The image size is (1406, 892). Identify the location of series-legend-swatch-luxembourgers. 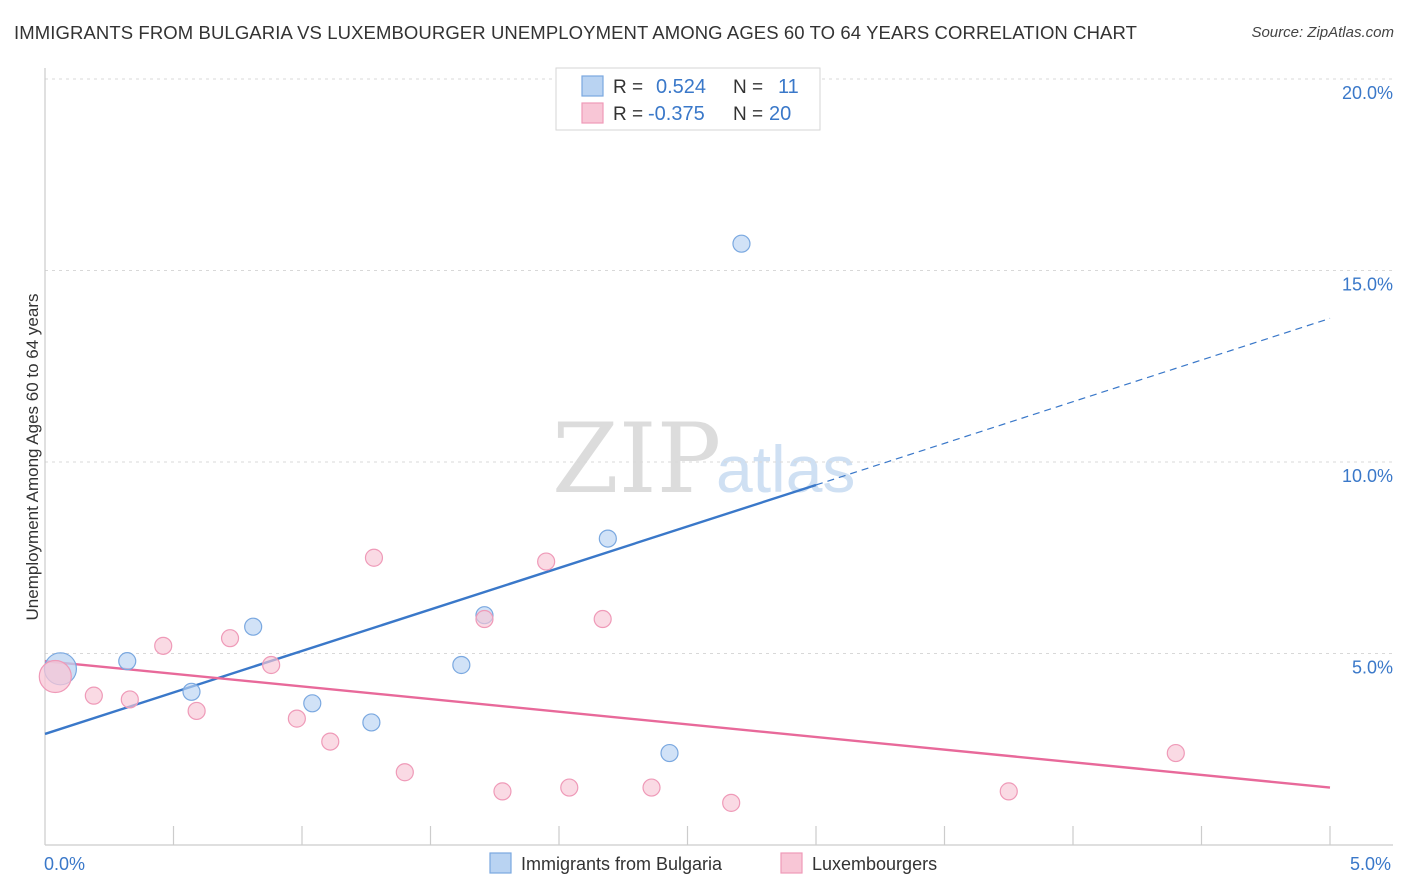
(791, 863).